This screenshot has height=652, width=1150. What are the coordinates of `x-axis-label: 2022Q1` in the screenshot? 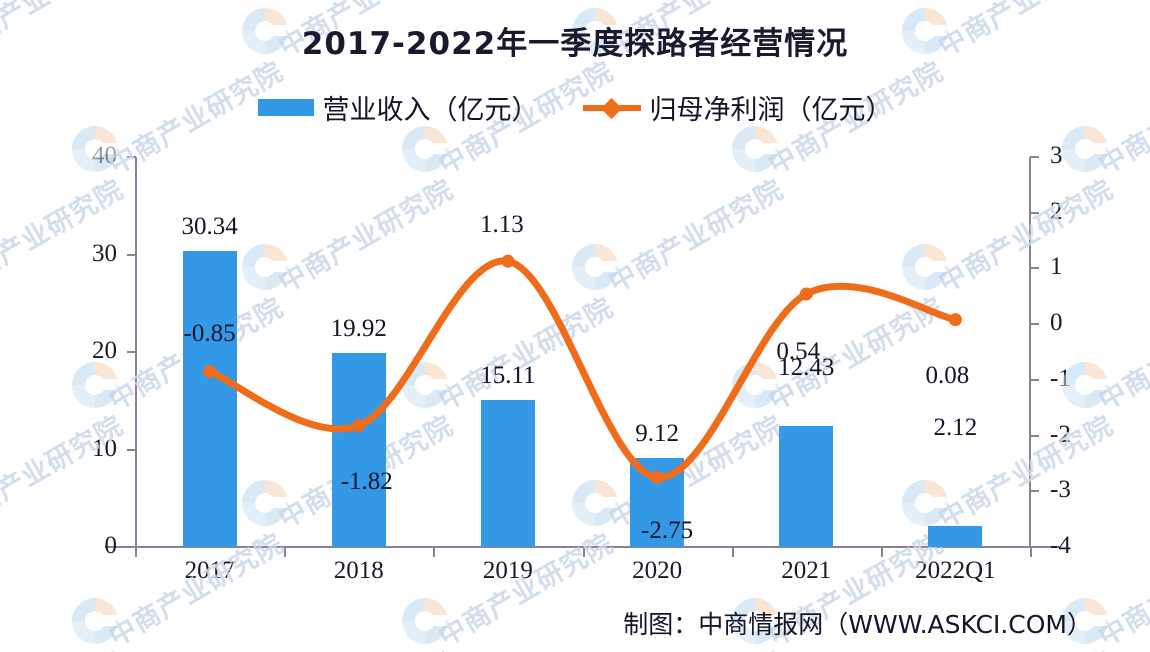 It's located at (955, 570).